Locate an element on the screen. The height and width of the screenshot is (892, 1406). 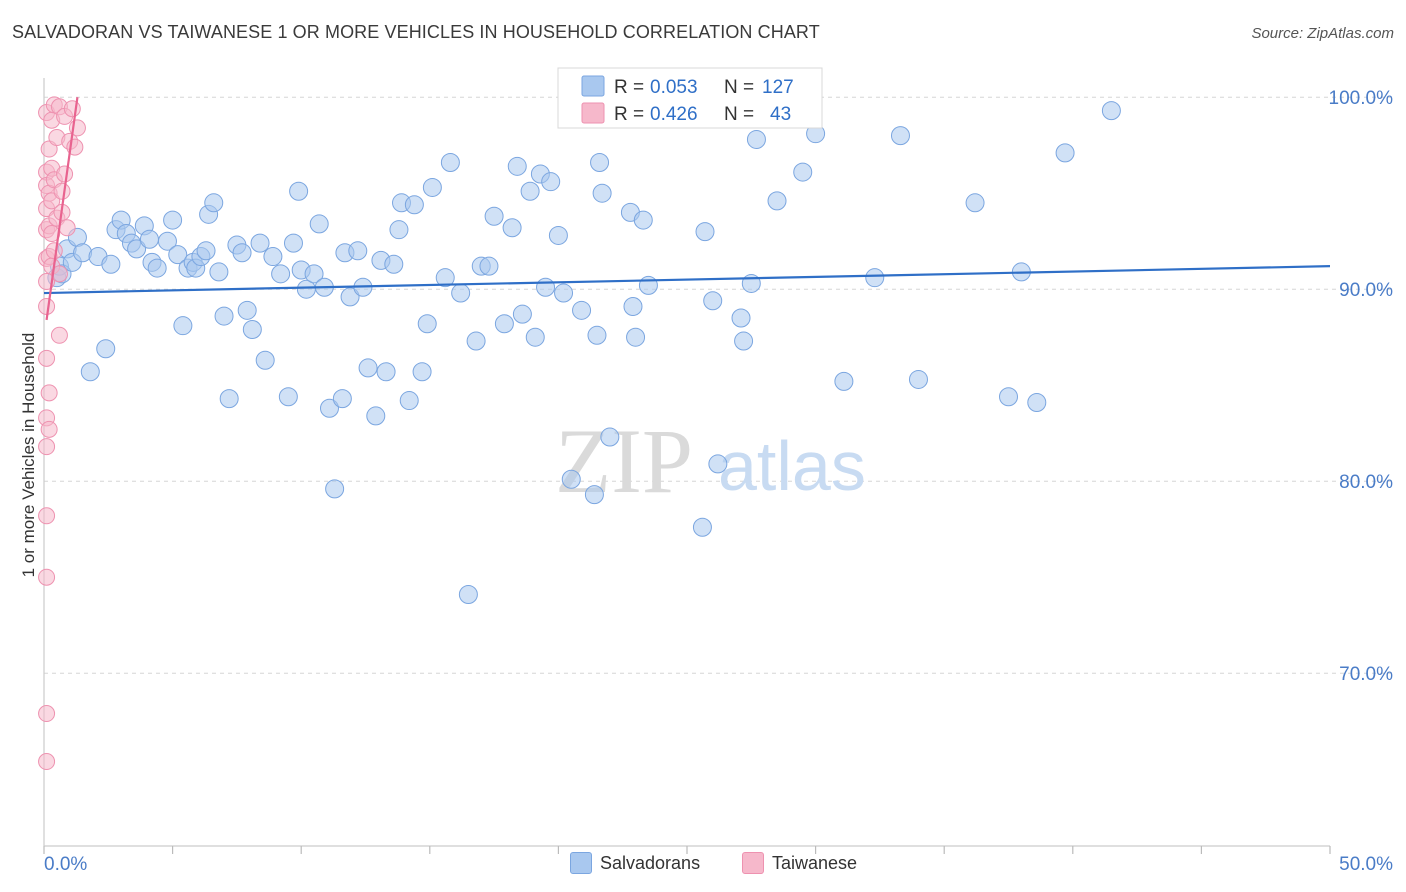
y-axis-label: 1 or more Vehicles in Household is located at coordinates (28, 455).